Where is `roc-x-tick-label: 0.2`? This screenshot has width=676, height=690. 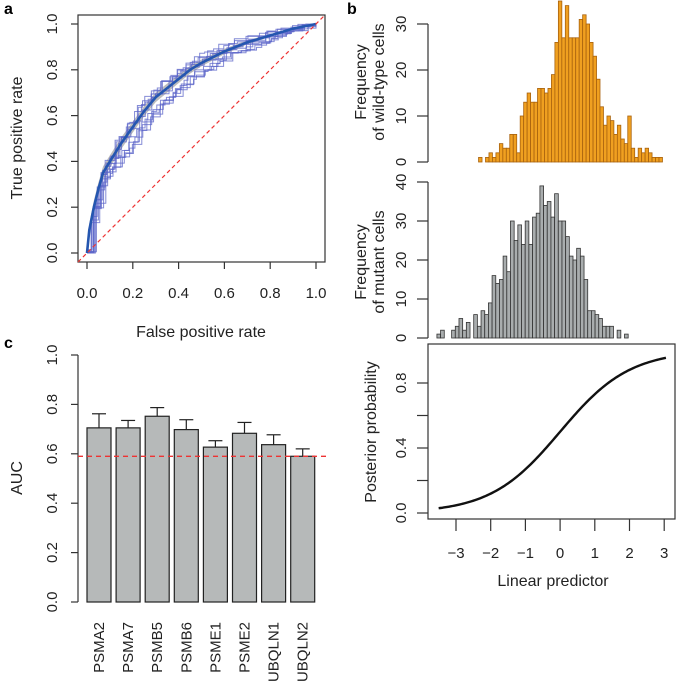 roc-x-tick-label: 0.2 is located at coordinates (132, 293).